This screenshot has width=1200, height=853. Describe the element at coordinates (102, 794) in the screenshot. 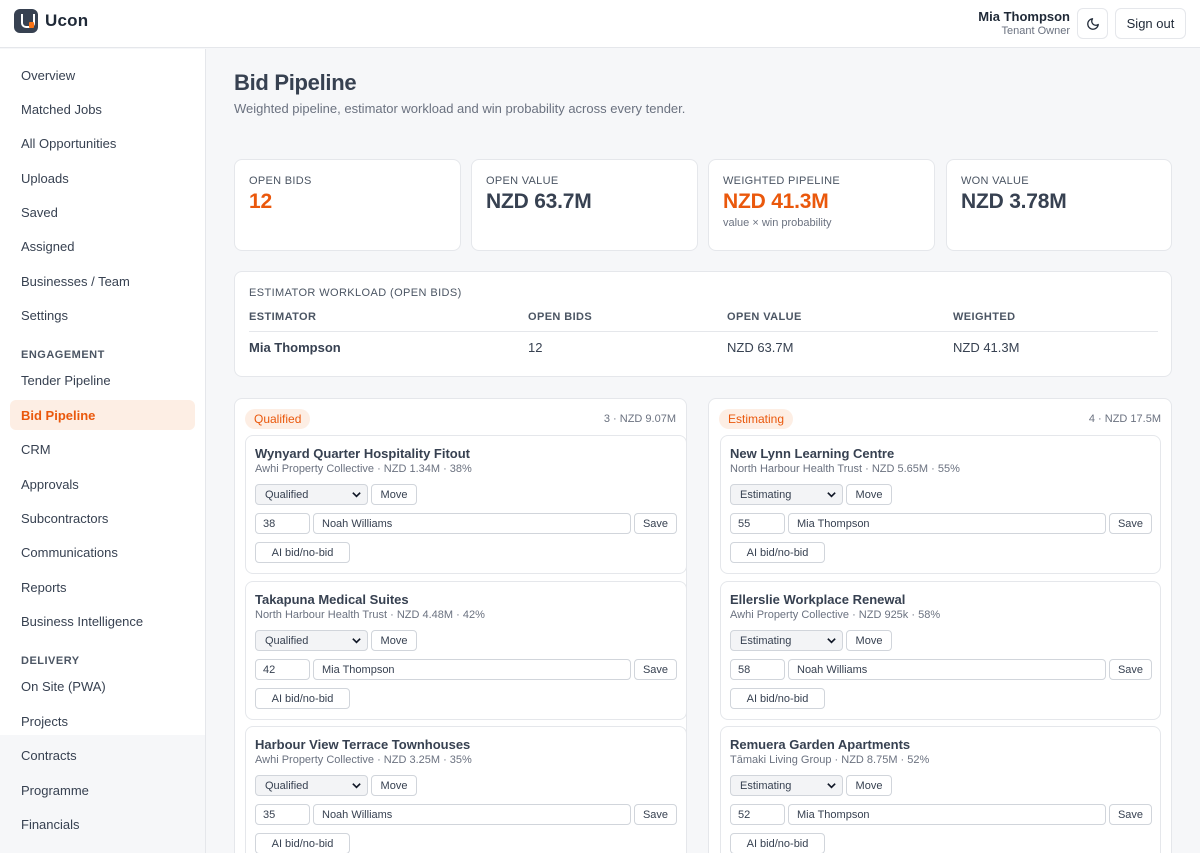

I see `sidebar-lower-area` at that location.